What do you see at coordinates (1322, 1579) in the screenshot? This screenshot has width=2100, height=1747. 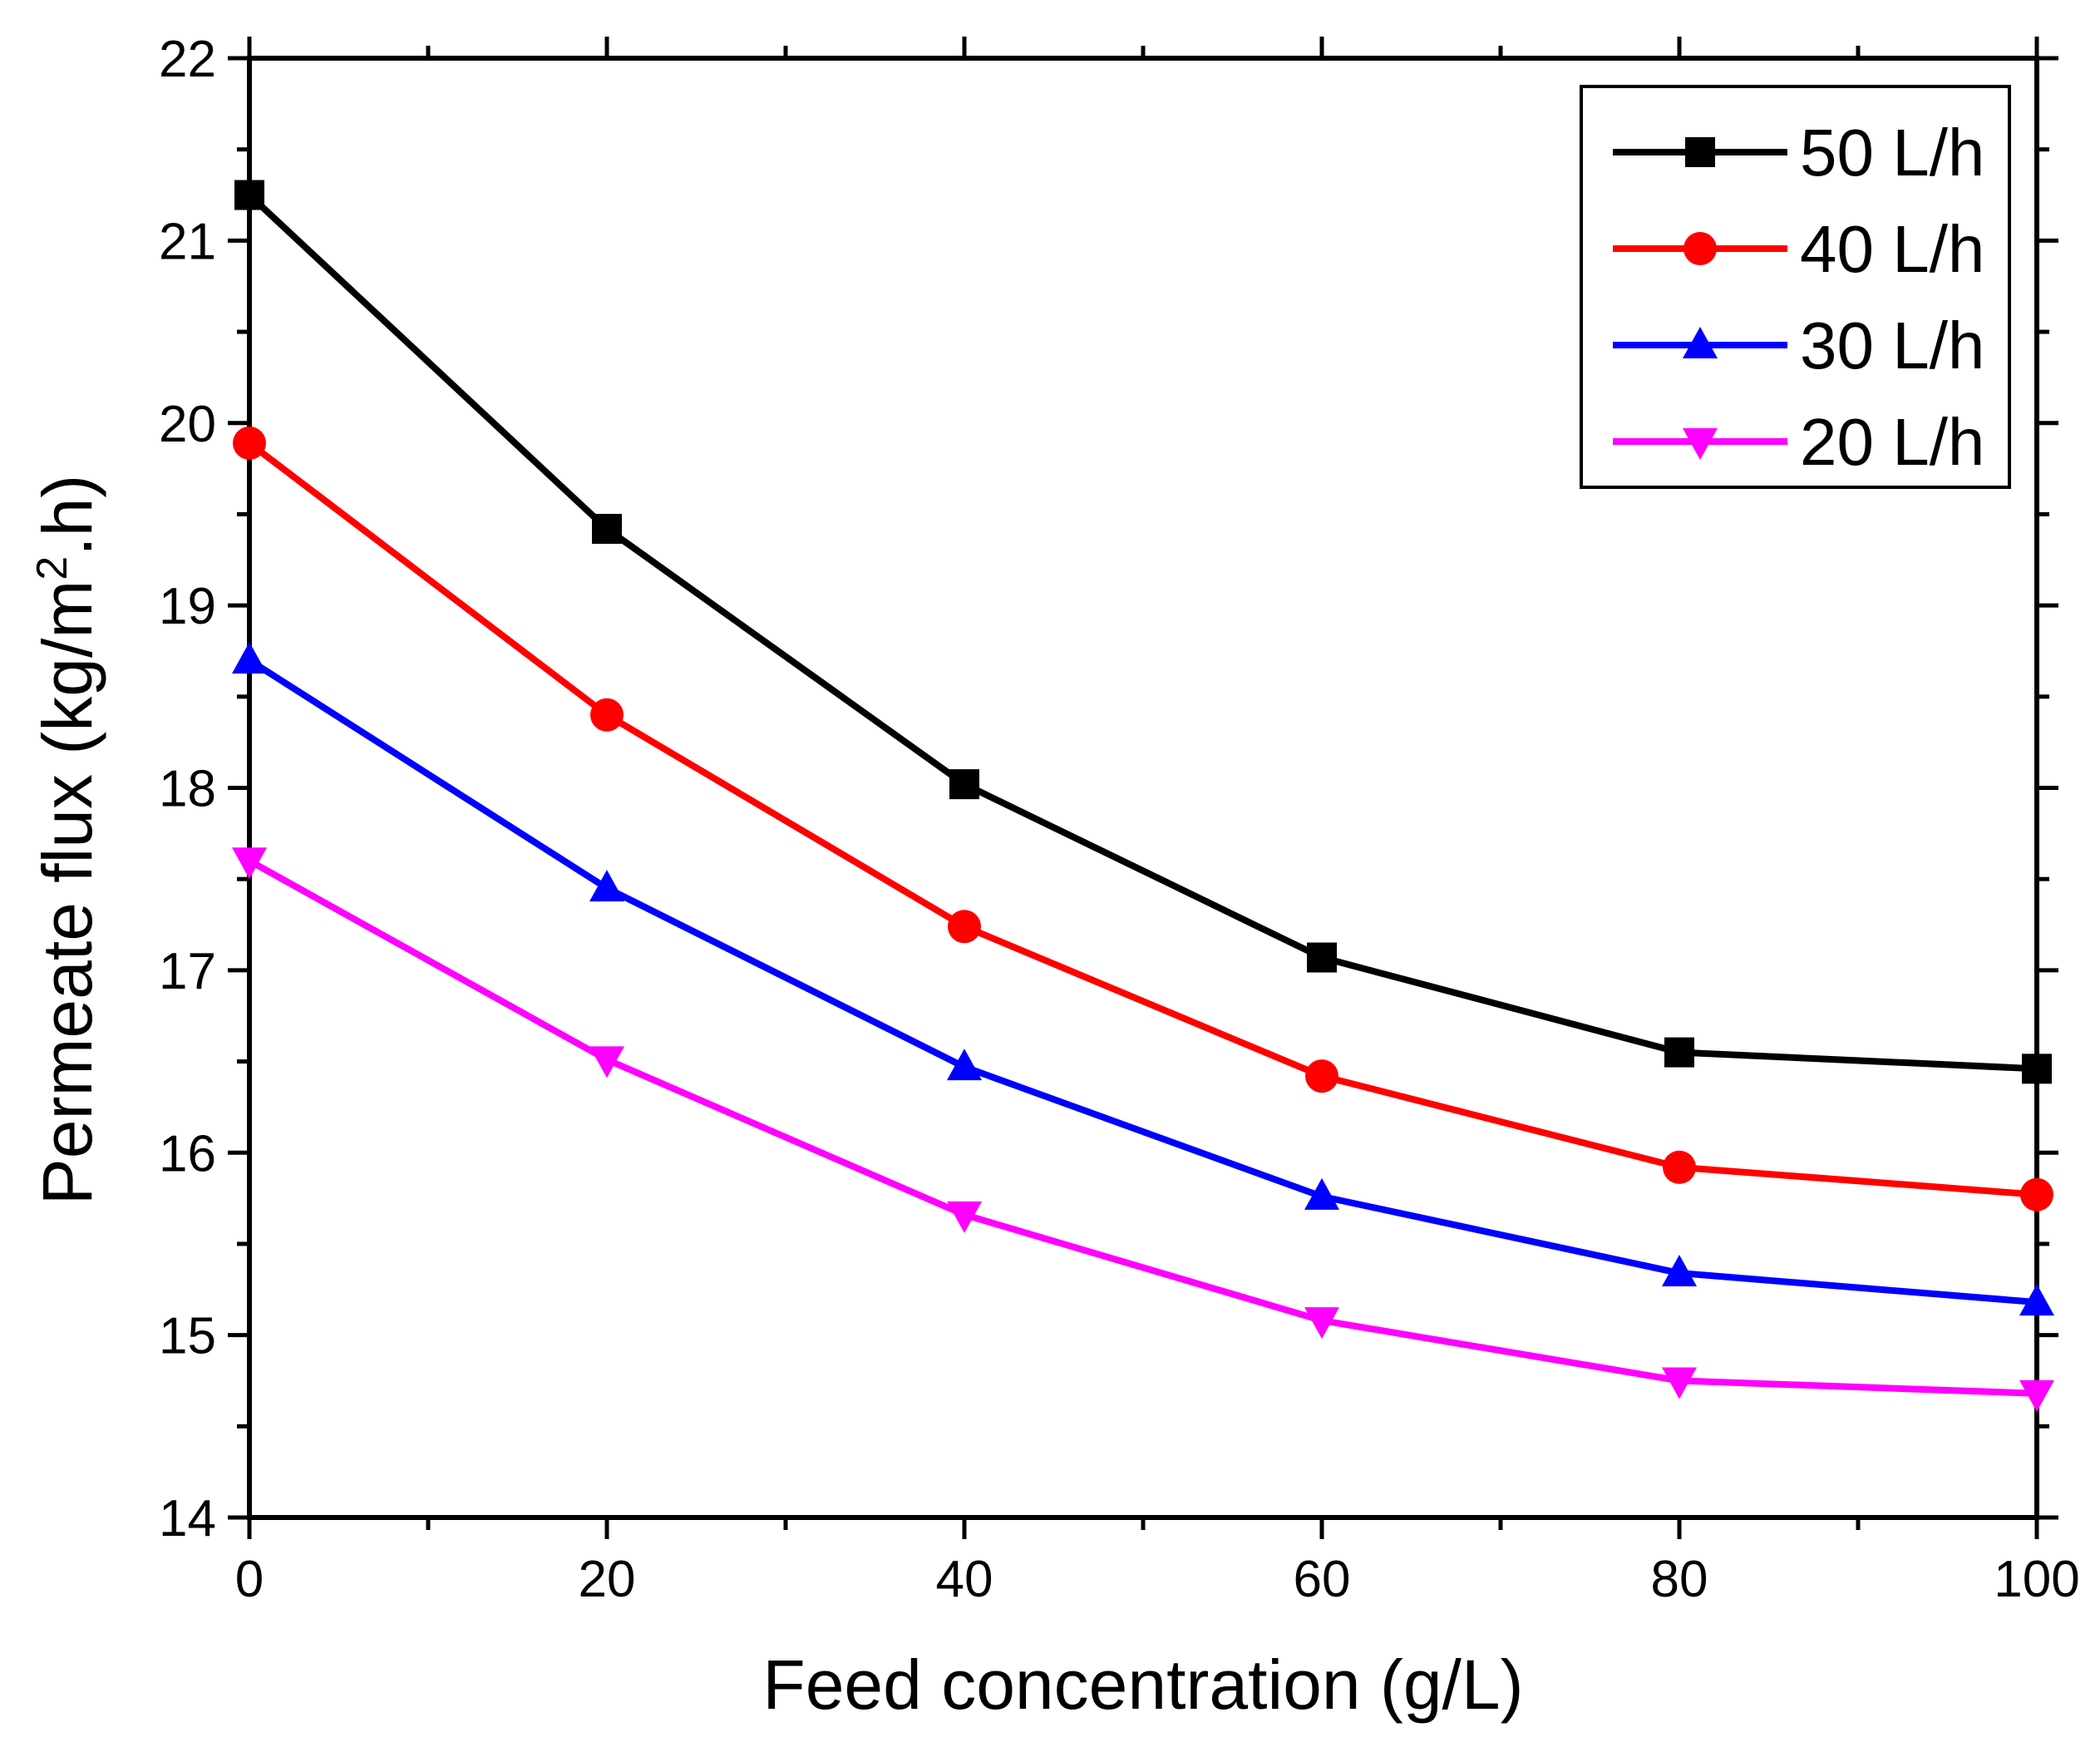 I see `x-tick-label: 60` at bounding box center [1322, 1579].